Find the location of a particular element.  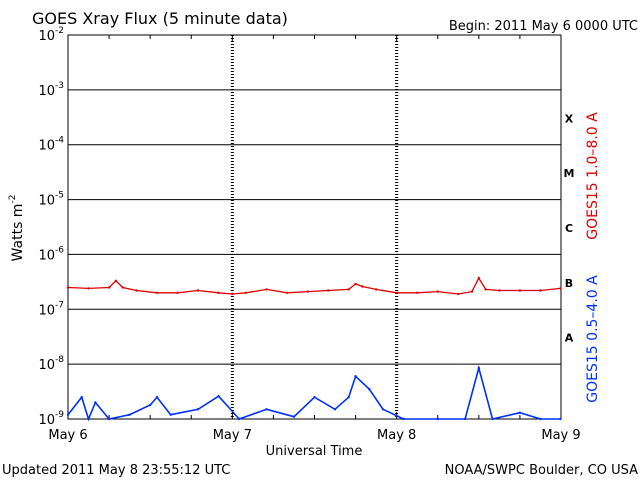

y-tick-label: 10⁻⁵ is located at coordinates (51, 200).